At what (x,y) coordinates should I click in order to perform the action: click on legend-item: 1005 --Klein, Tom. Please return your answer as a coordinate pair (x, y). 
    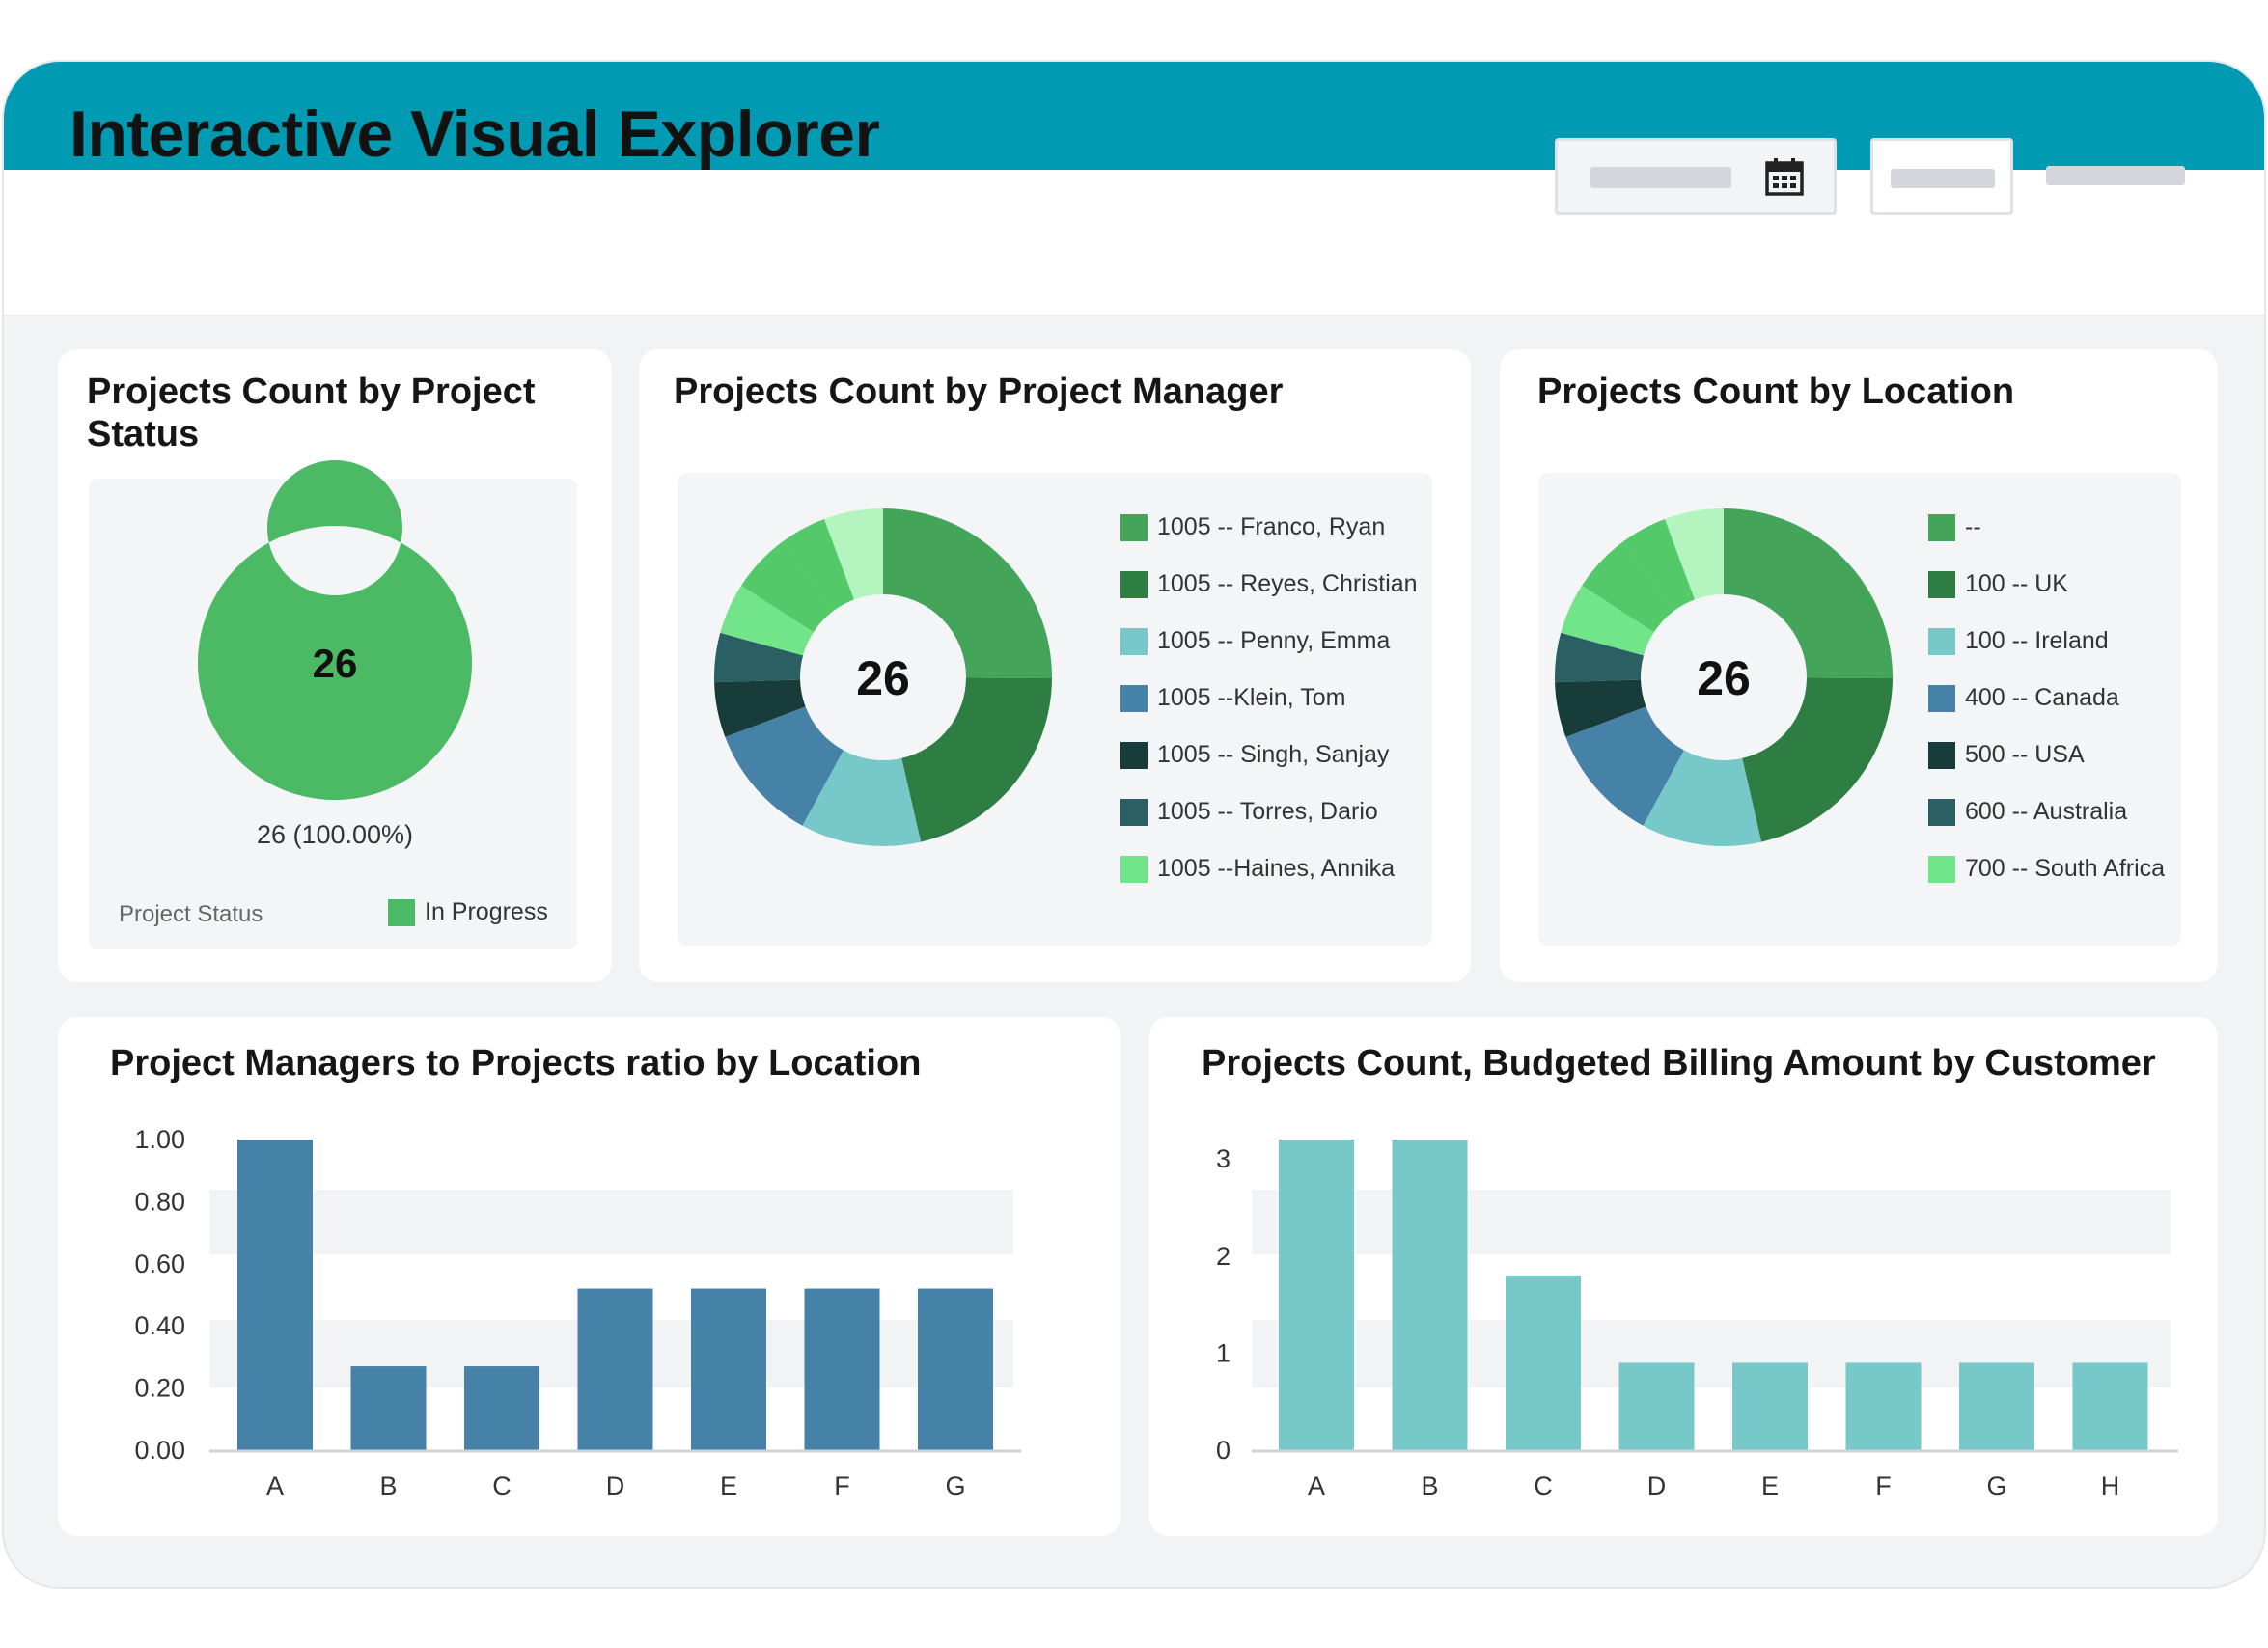
    Looking at the image, I should click on (1232, 698).